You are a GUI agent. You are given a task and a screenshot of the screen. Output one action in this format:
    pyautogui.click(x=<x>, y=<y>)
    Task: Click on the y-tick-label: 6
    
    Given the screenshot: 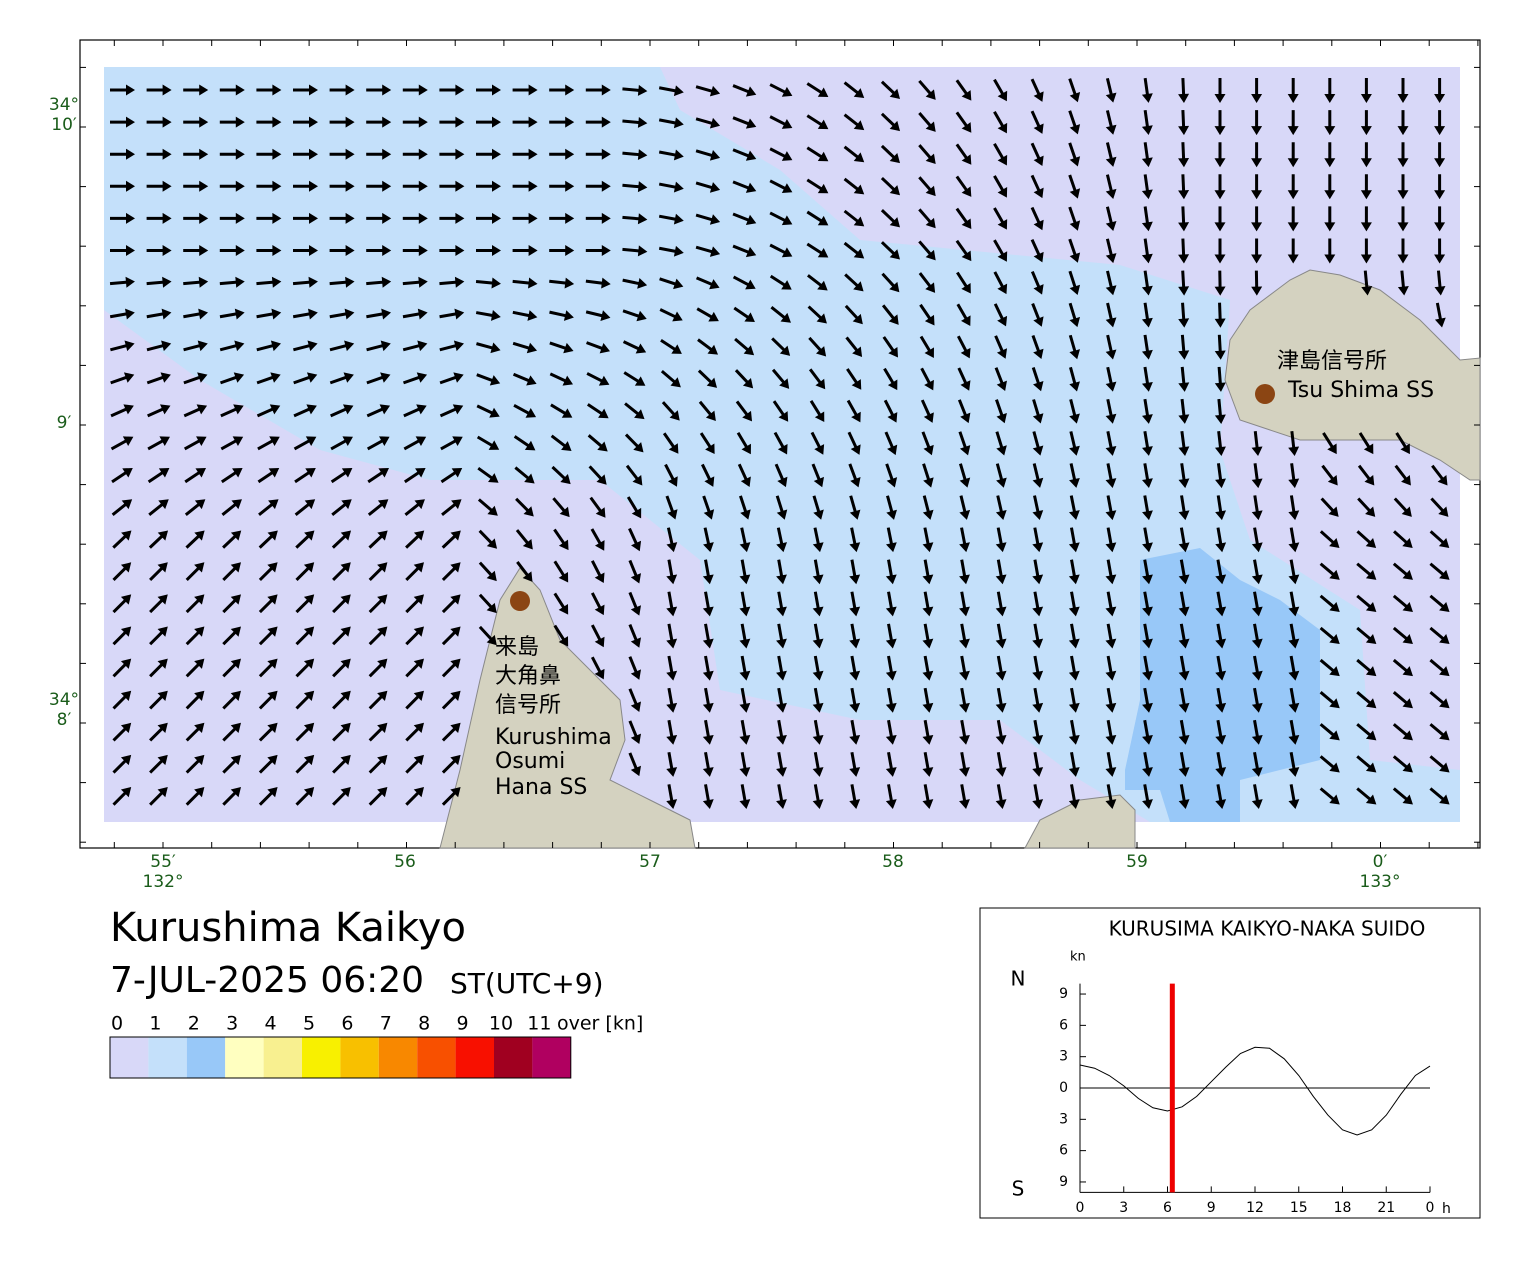 What is the action you would take?
    pyautogui.click(x=1063, y=1025)
    